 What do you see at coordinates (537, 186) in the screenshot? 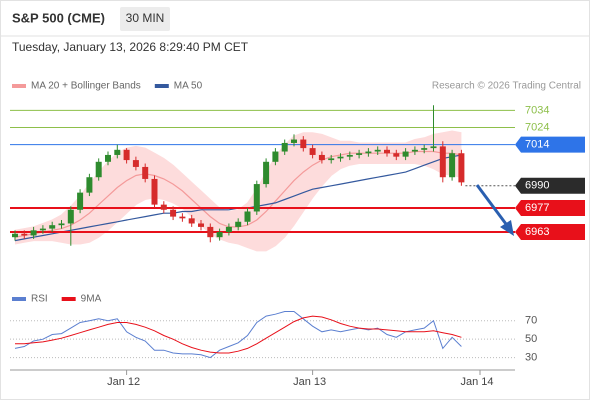
I see `level-label: 6990` at bounding box center [537, 186].